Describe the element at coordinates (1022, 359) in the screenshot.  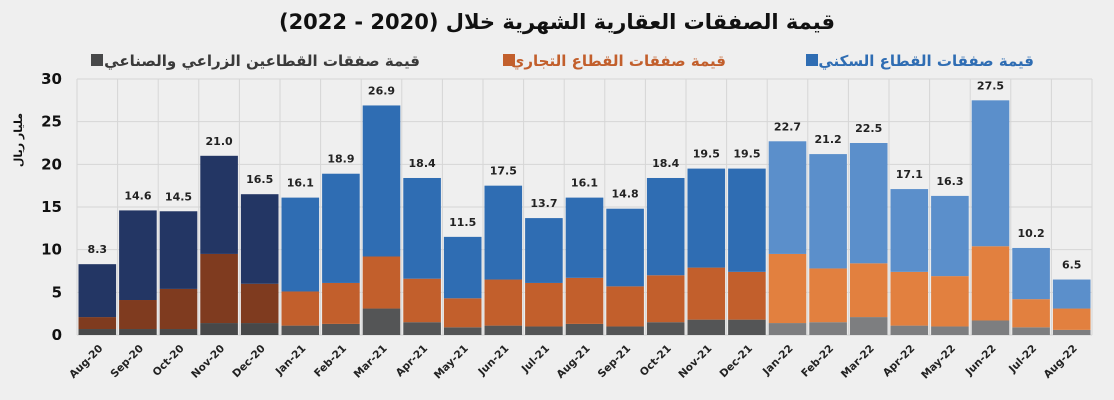
I see `x-tick-label: Jul-22` at that location.